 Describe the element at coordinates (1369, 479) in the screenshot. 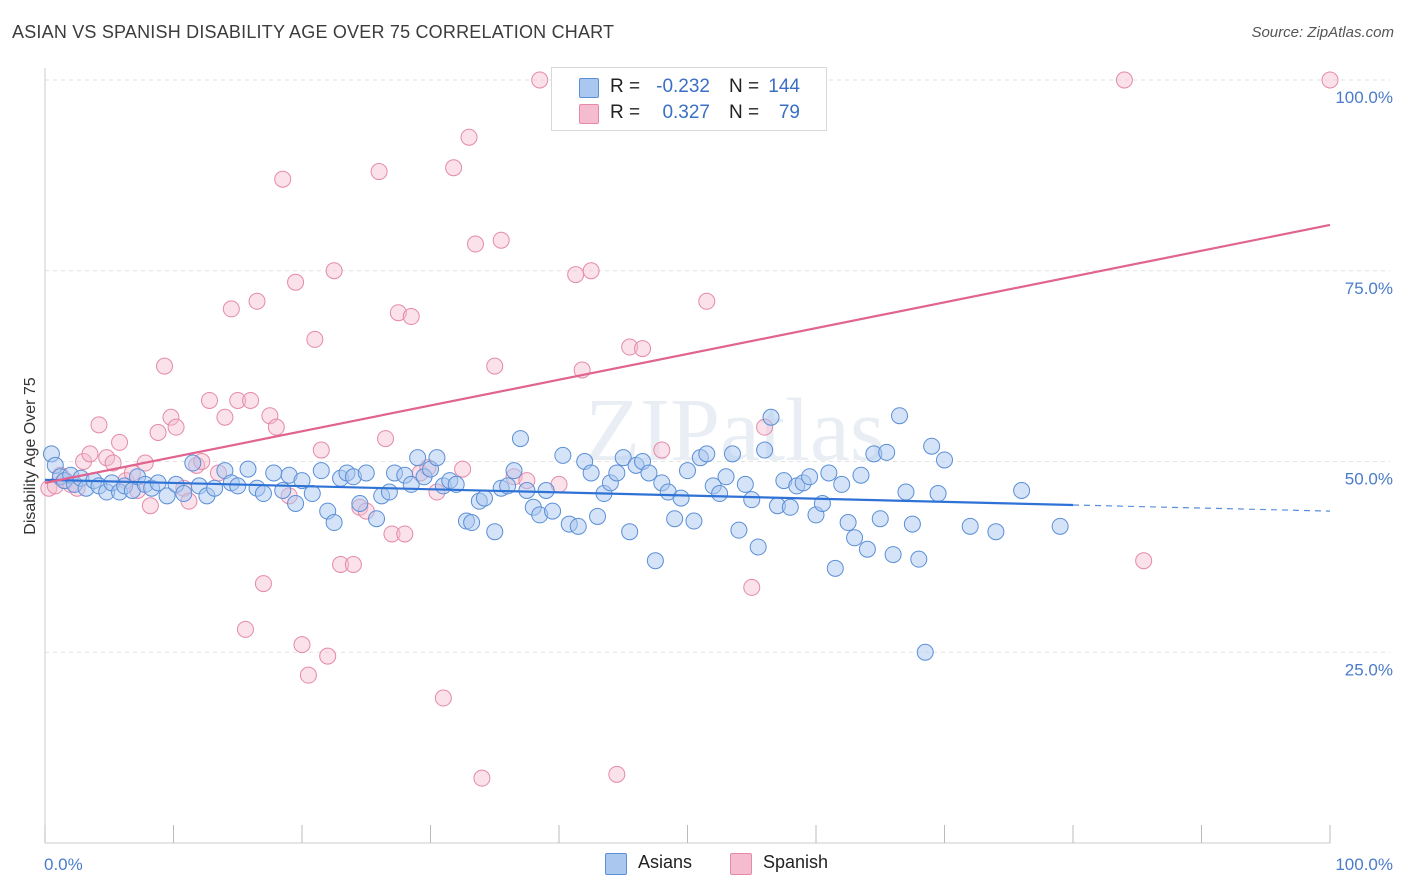

I see `y-tick-label: 50.0%` at that location.